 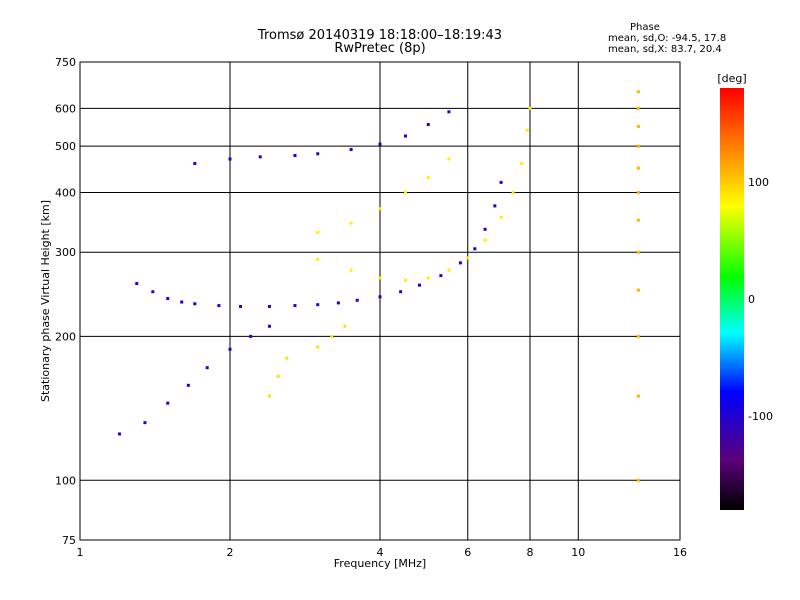 I want to click on phase-stats-o: mean, sd,O: -94.5, 17.8, so click(x=667, y=38).